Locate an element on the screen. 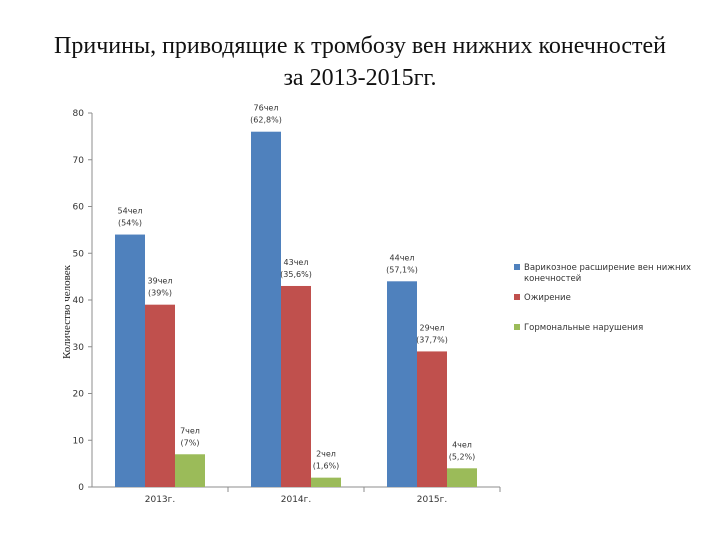  x-tick-label: 2014г. is located at coordinates (296, 500).